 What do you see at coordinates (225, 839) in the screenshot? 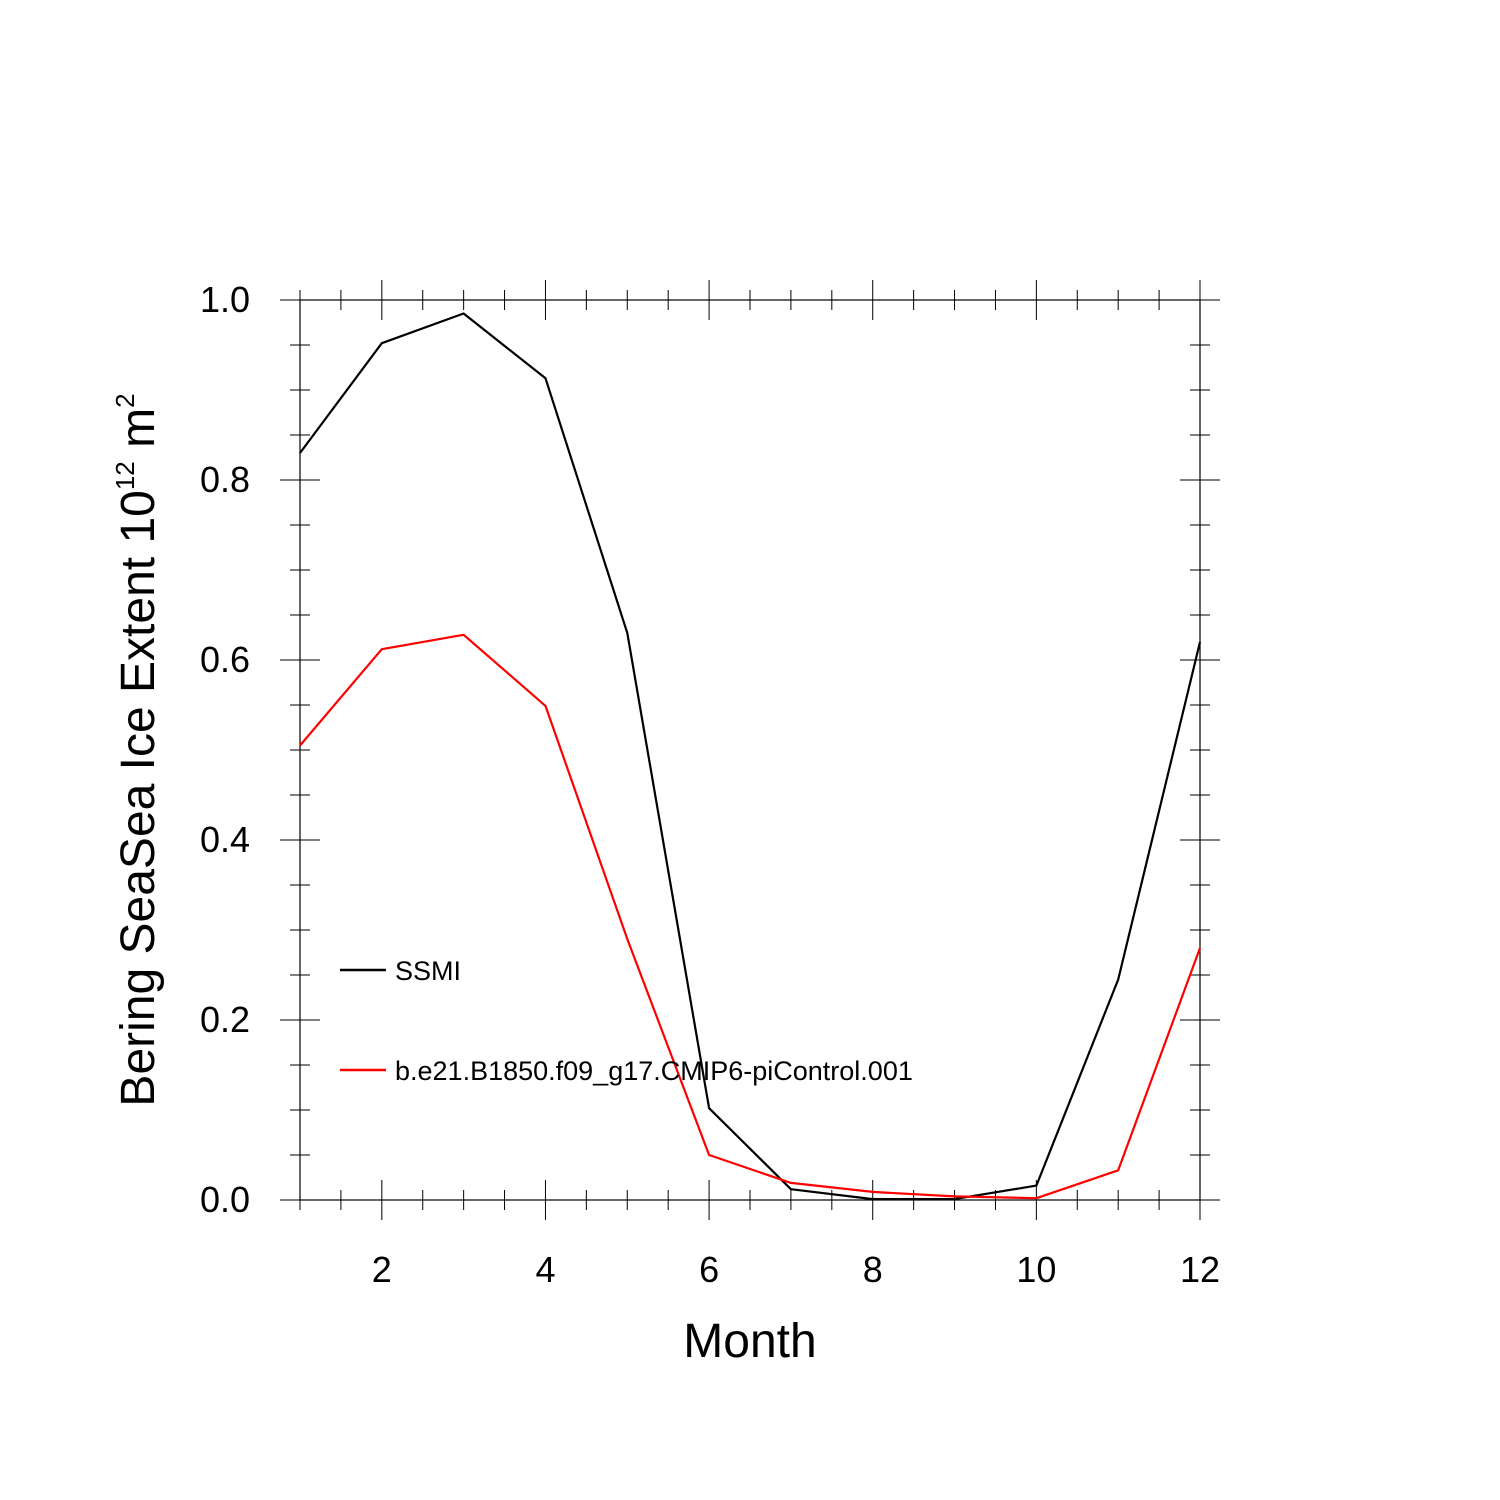
I see `y-tick-label: 0.4` at bounding box center [225, 839].